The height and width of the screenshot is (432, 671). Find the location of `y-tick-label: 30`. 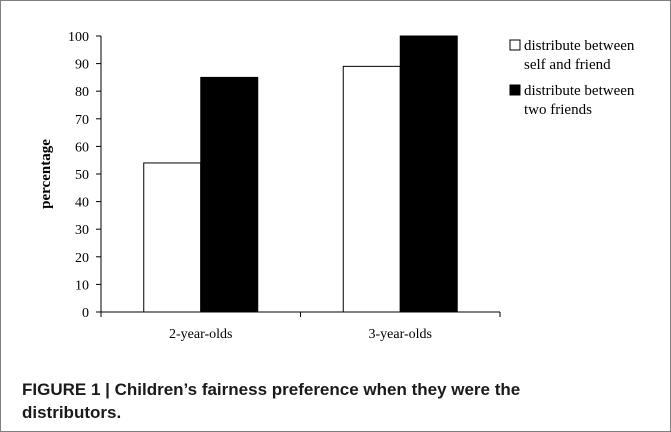

y-tick-label: 30 is located at coordinates (82, 230).